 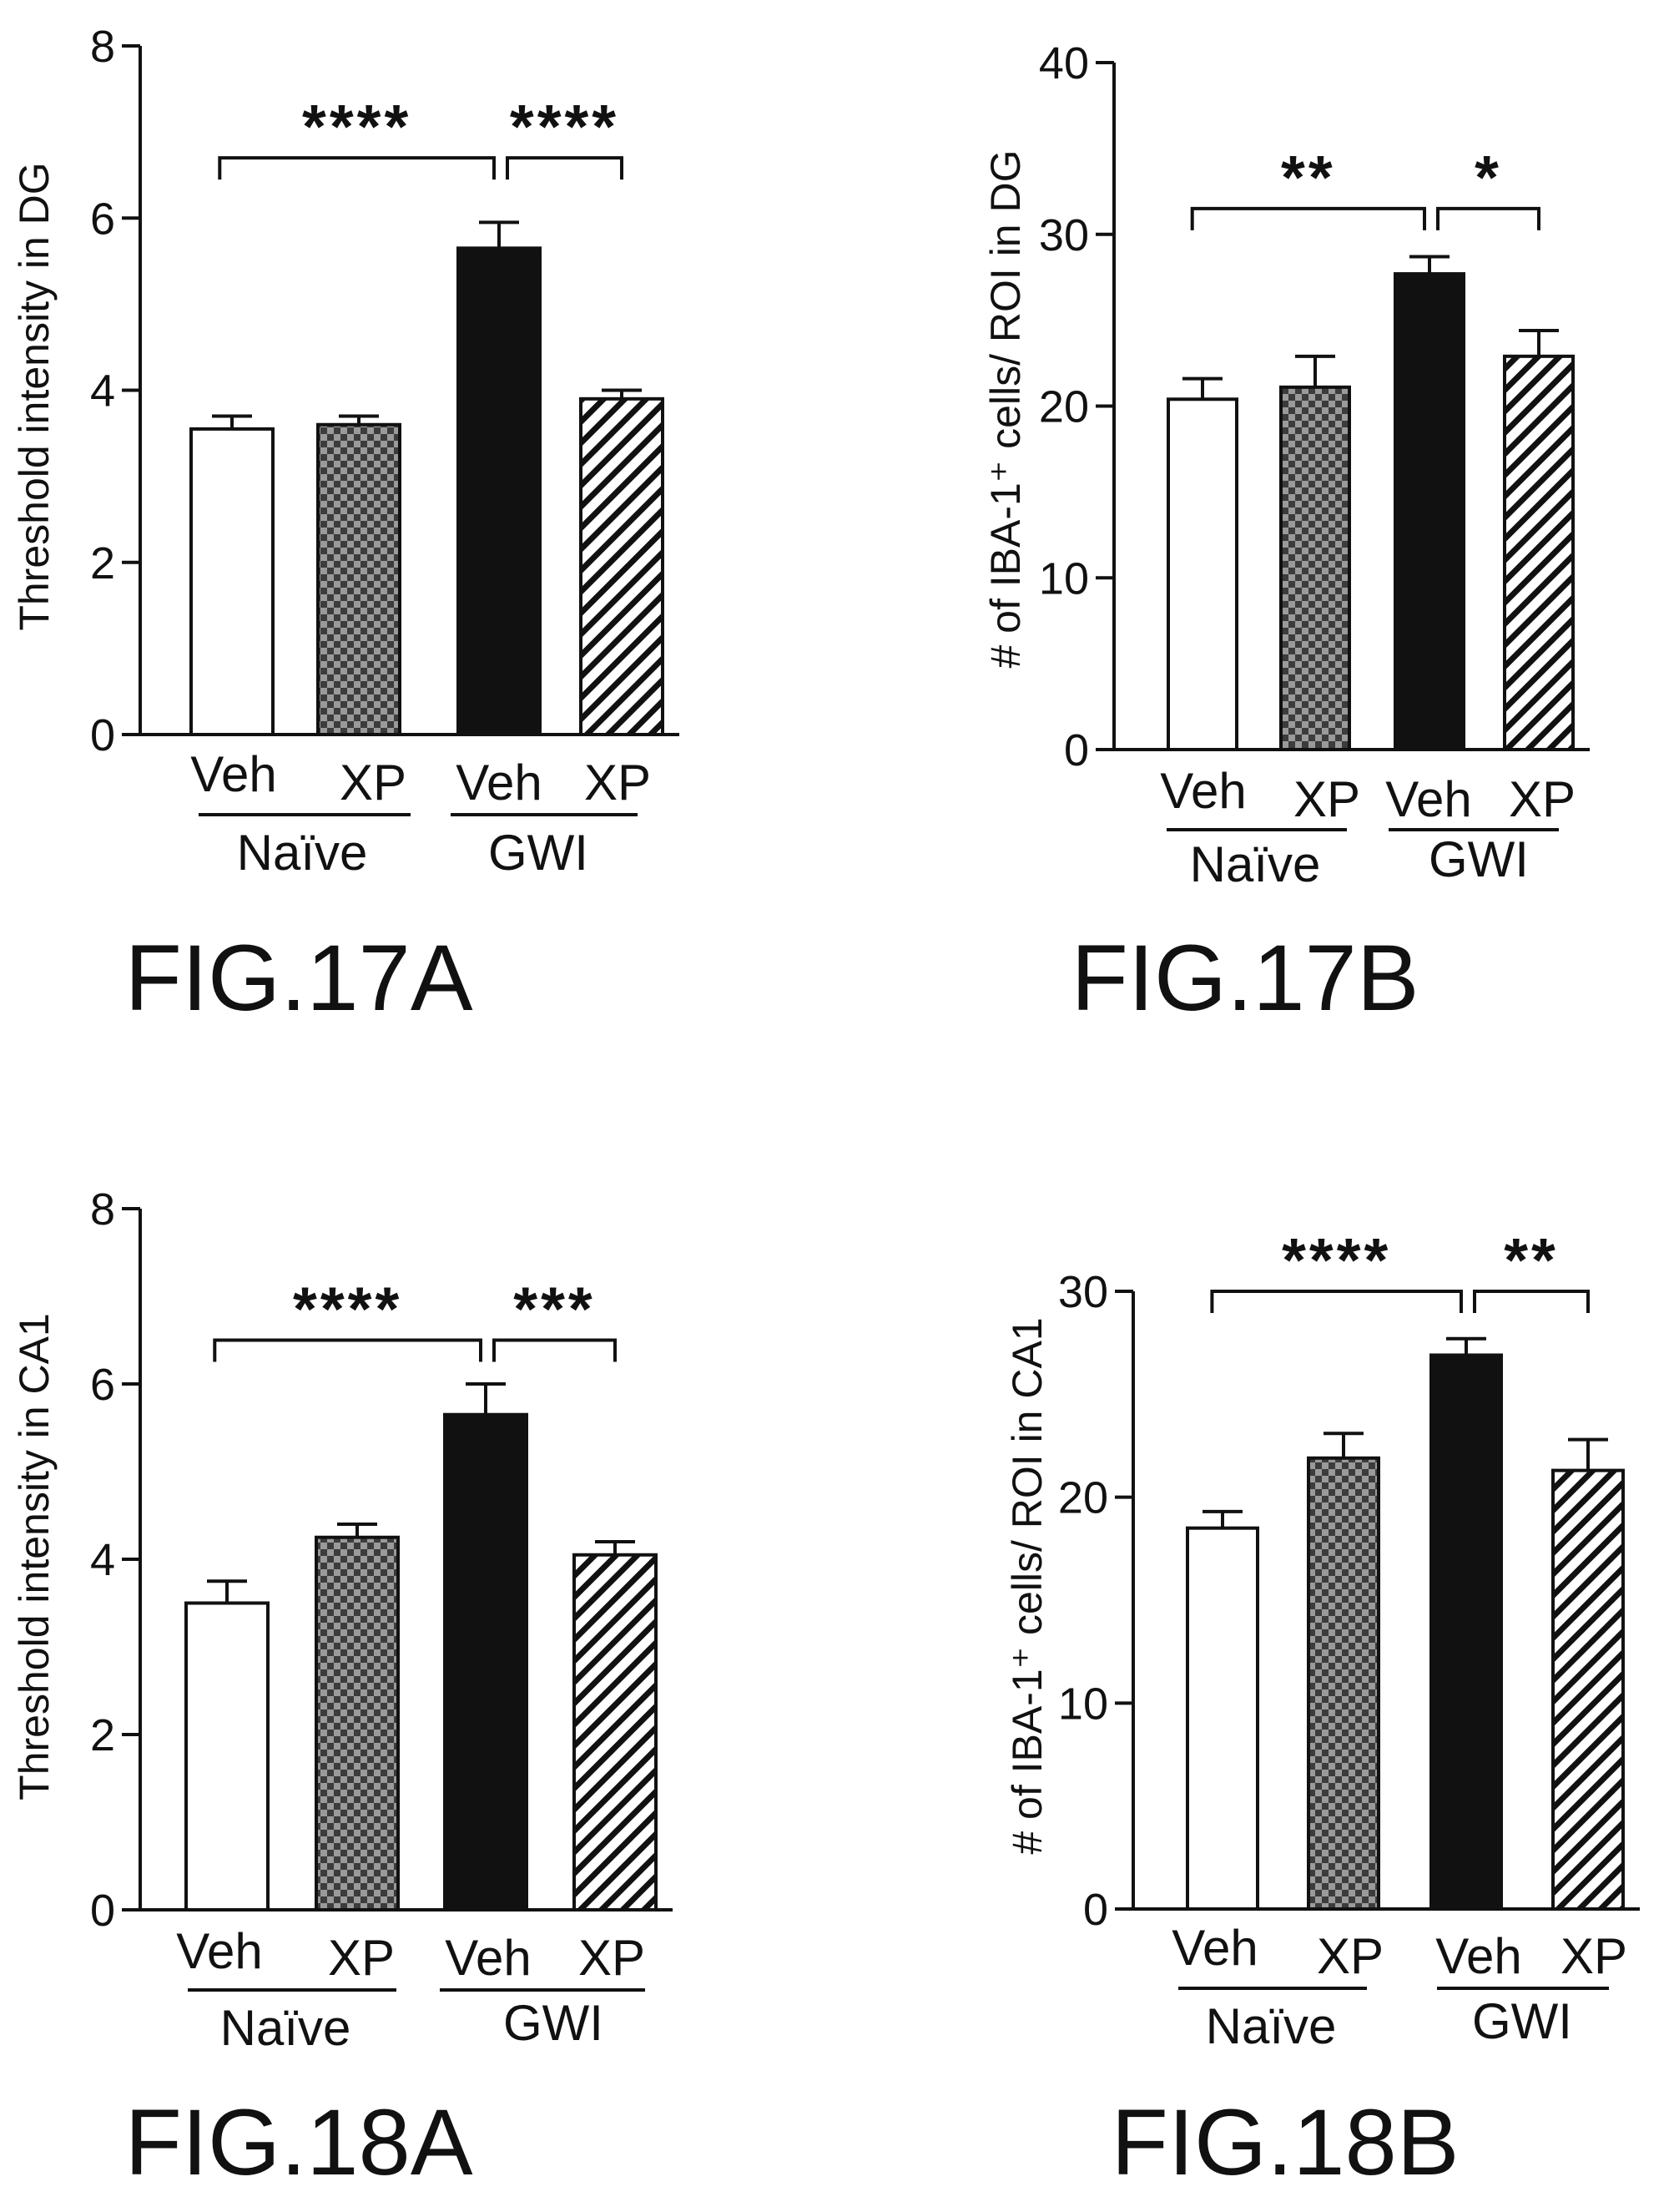 I want to click on fig18b-y-tick-label-1: 10, so click(x=1083, y=1704).